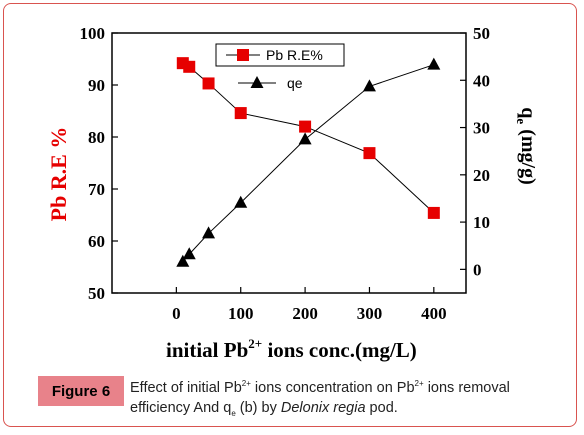 The image size is (584, 435). I want to click on x-axis-label-main: initial Pb, so click(207, 350).